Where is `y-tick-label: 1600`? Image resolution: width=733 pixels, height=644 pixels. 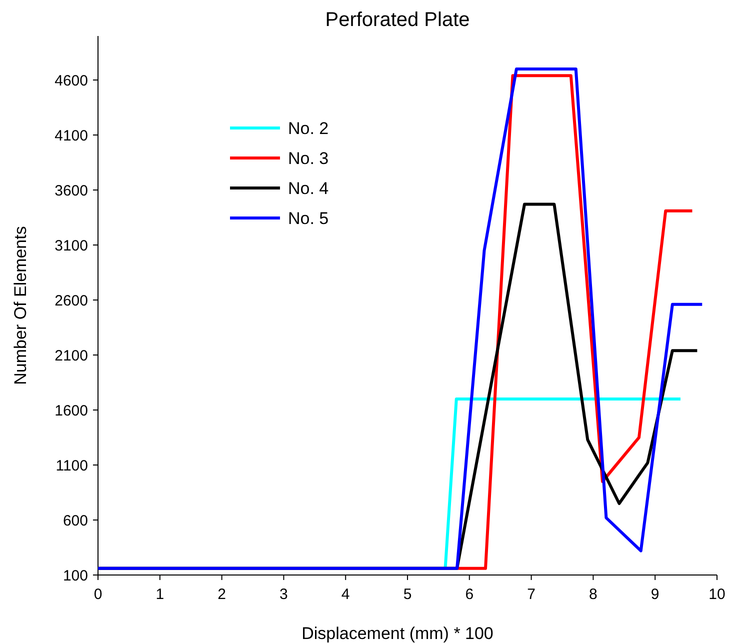
y-tick-label: 1600 is located at coordinates (71, 411).